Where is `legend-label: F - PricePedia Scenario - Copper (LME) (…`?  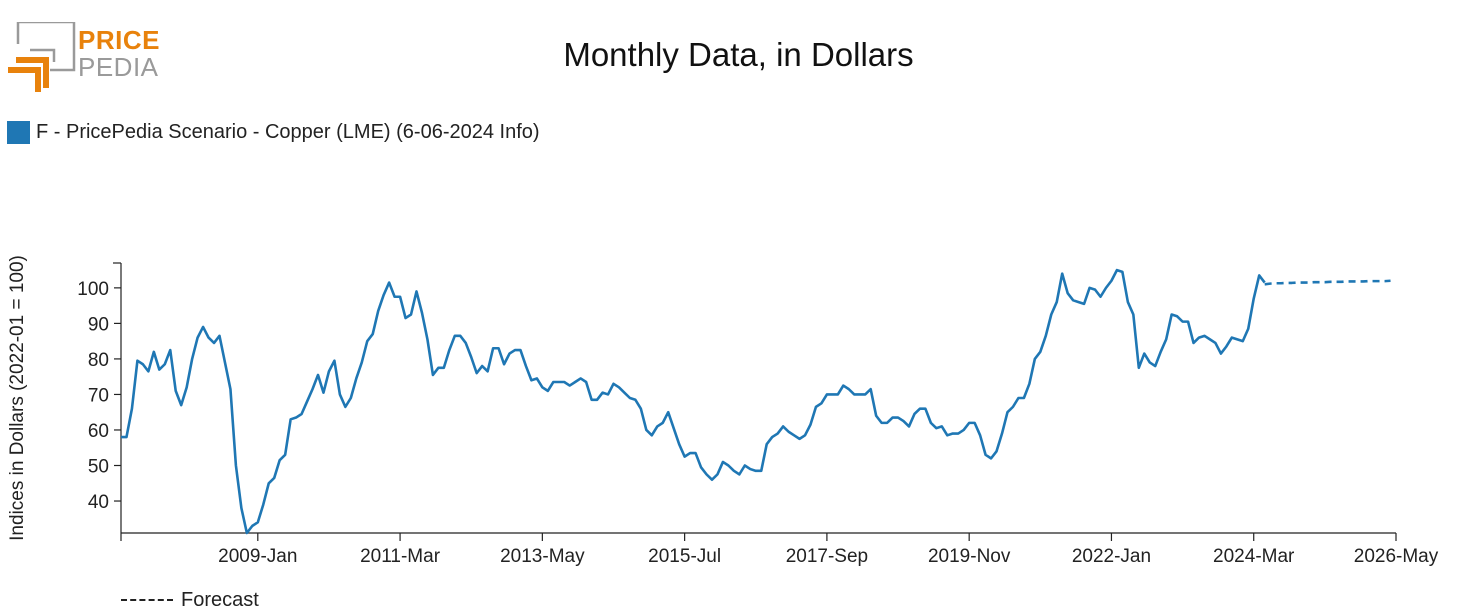 legend-label: F - PricePedia Scenario - Copper (LME) (… is located at coordinates (288, 131).